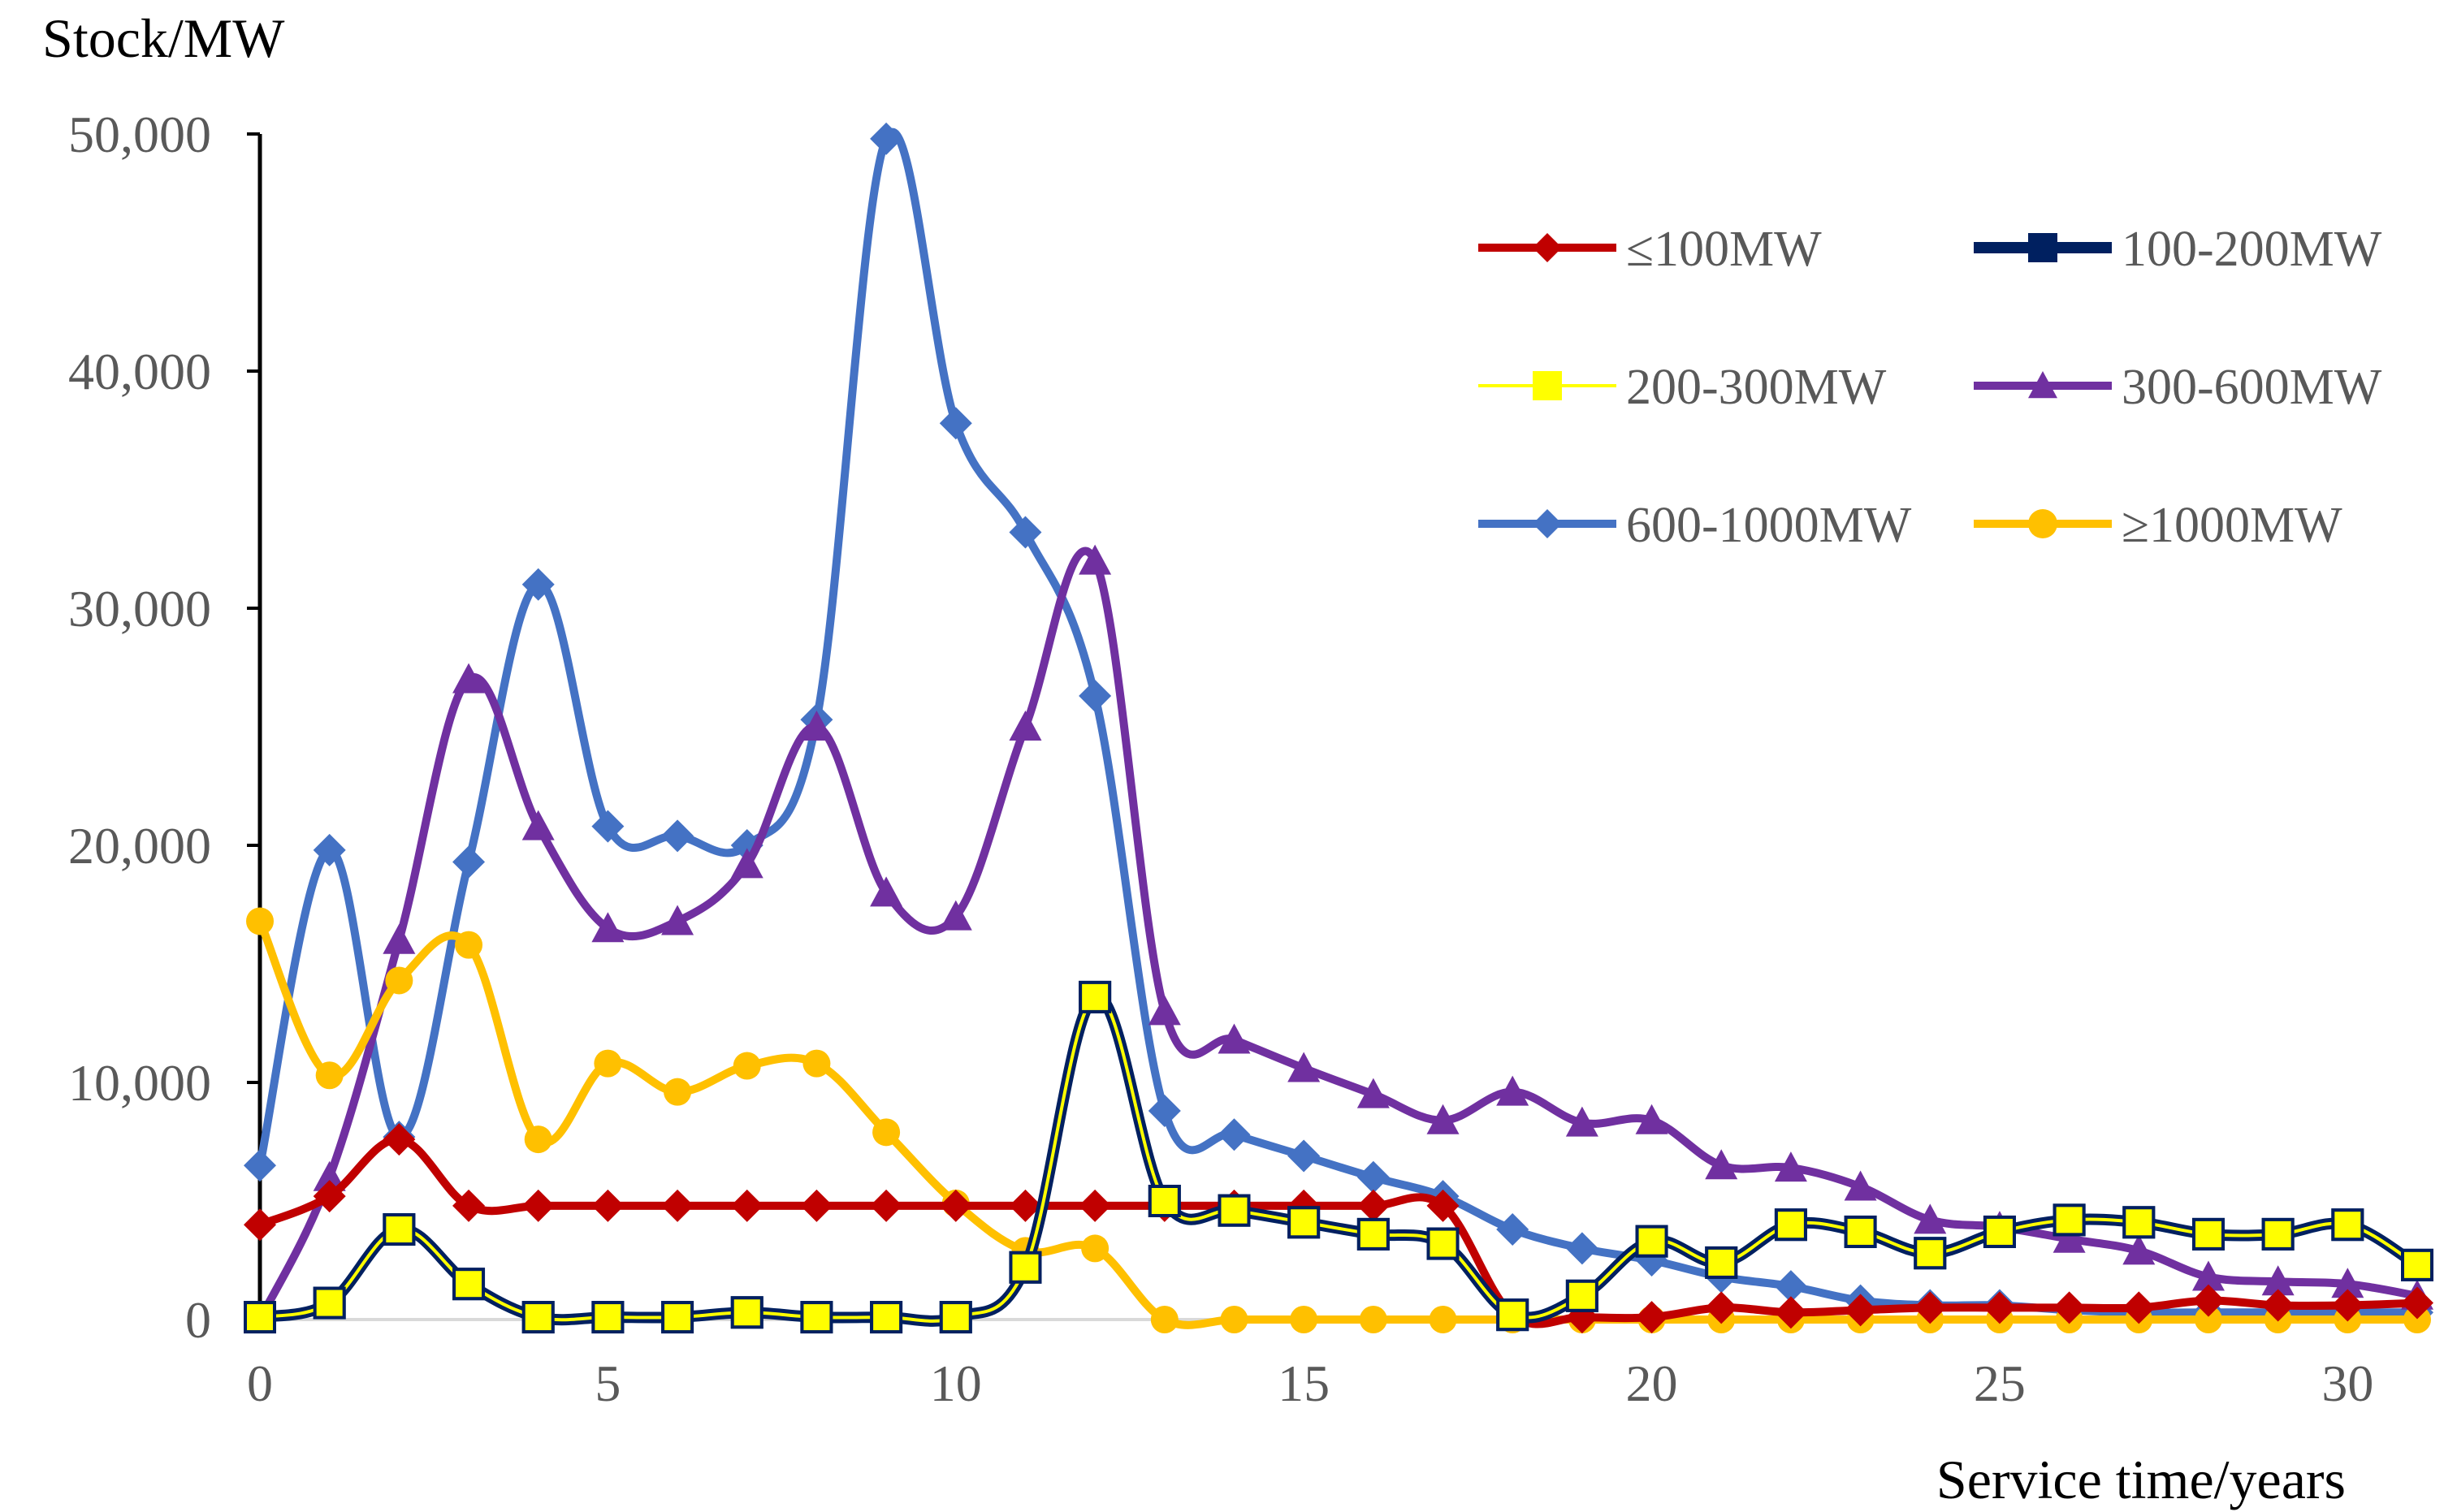 Image resolution: width=2444 pixels, height=1512 pixels. Describe the element at coordinates (2000, 1383) in the screenshot. I see `x-tick-label: 25` at that location.